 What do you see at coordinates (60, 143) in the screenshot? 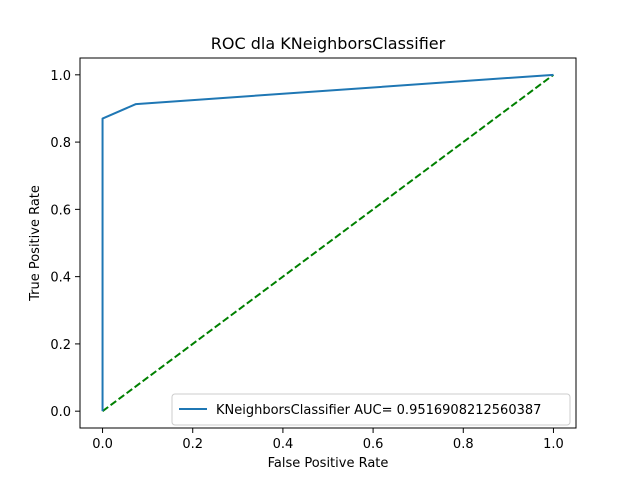
I see `y-tick-label: 0.8` at bounding box center [60, 143].